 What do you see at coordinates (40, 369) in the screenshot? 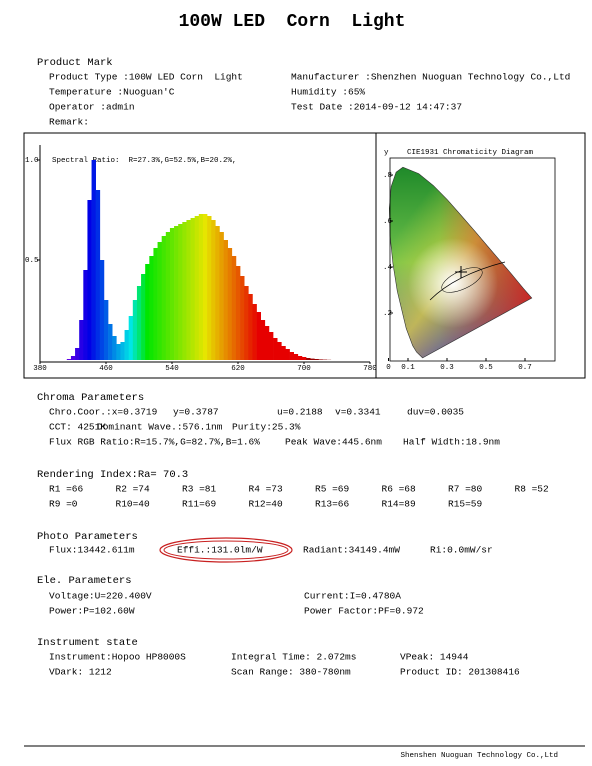
I see `x-tick-label: 380` at bounding box center [40, 369].